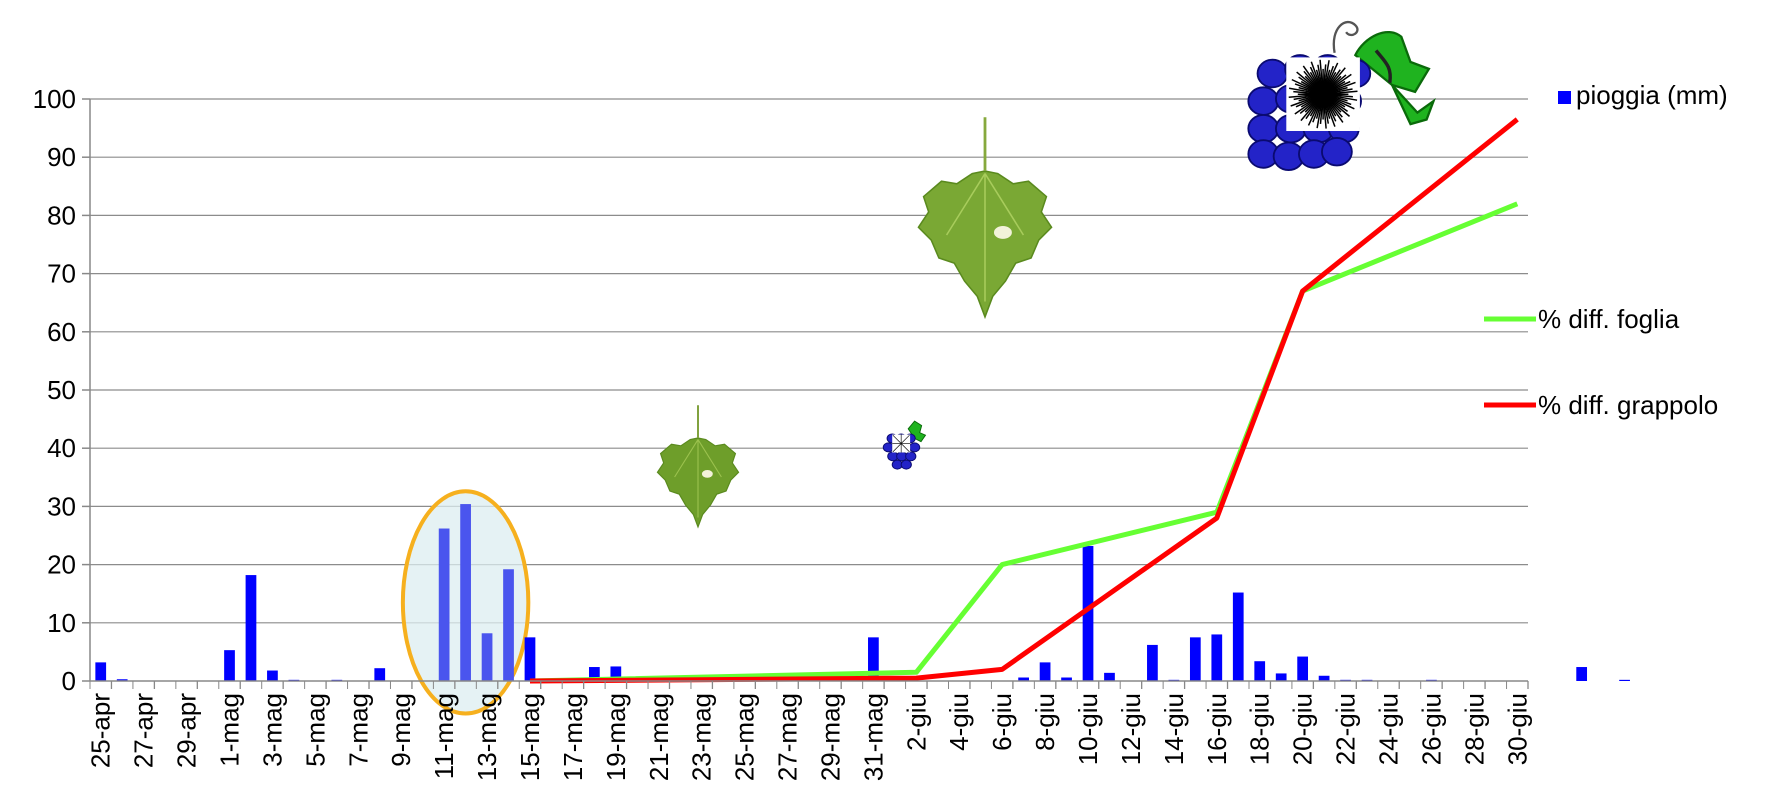 Image resolution: width=1781 pixels, height=805 pixels. Describe the element at coordinates (61, 623) in the screenshot. I see `y-tick-label: 10` at that location.